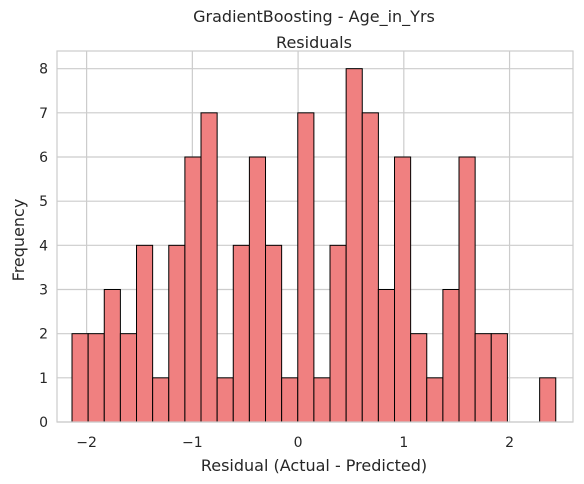 The image size is (584, 484). Describe the element at coordinates (403, 443) in the screenshot. I see `x-tick-label: 1` at that location.